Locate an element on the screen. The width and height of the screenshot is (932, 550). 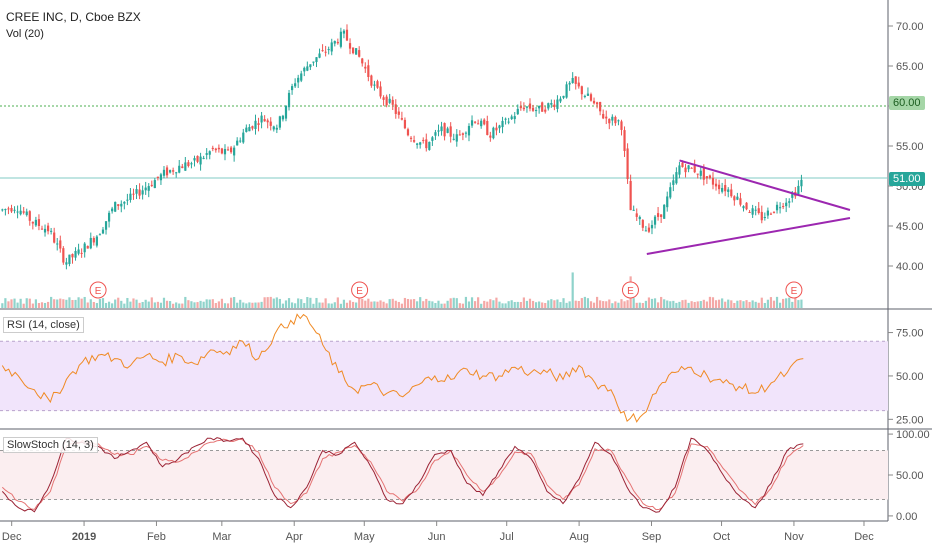
rsi-tick-label: 50.00 is located at coordinates (910, 377).